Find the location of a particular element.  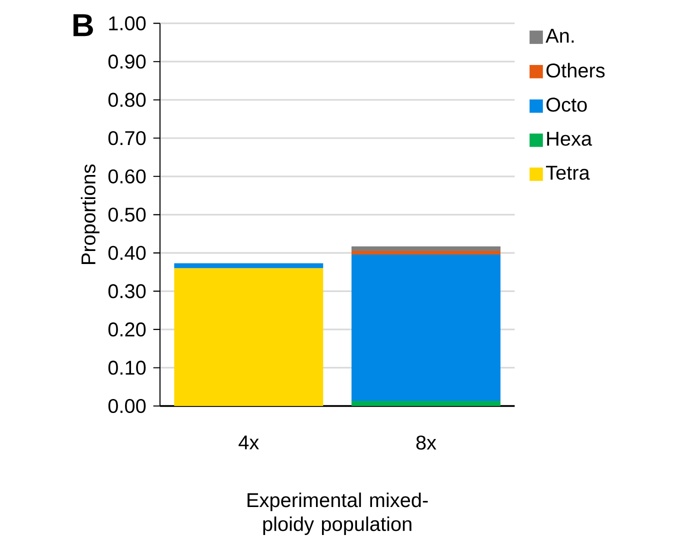

x-tick-label: 4x is located at coordinates (248, 443).